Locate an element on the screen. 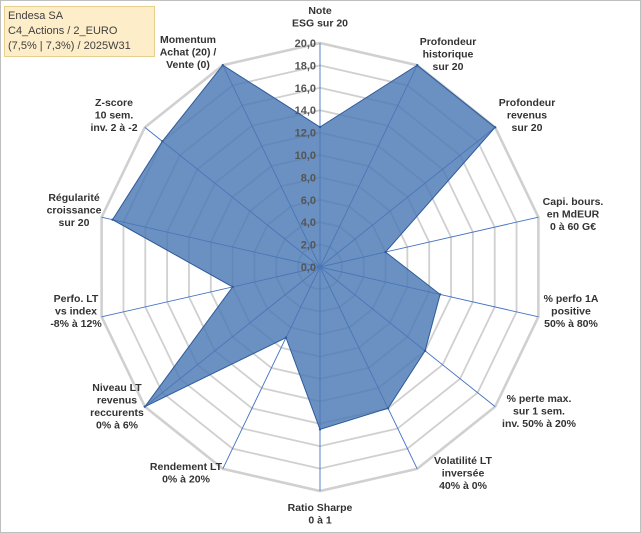  axis-label: Note ESG sur 20 is located at coordinates (320, 17).